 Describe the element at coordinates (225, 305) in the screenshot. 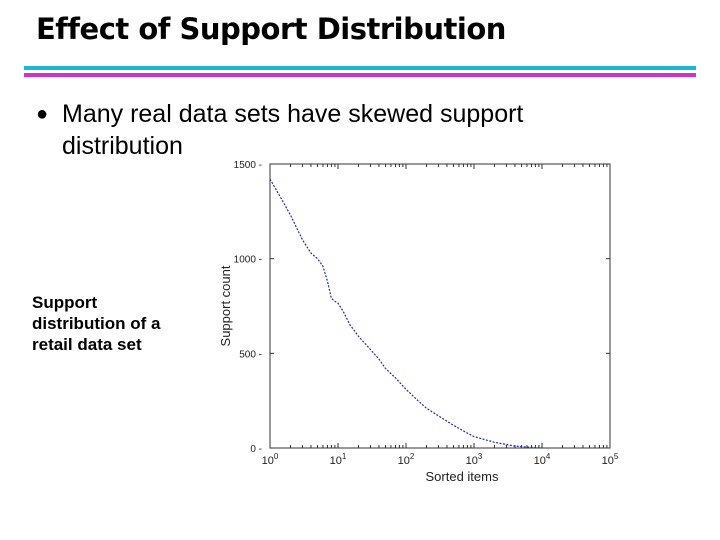

I see `y-axis-label: Support count` at that location.